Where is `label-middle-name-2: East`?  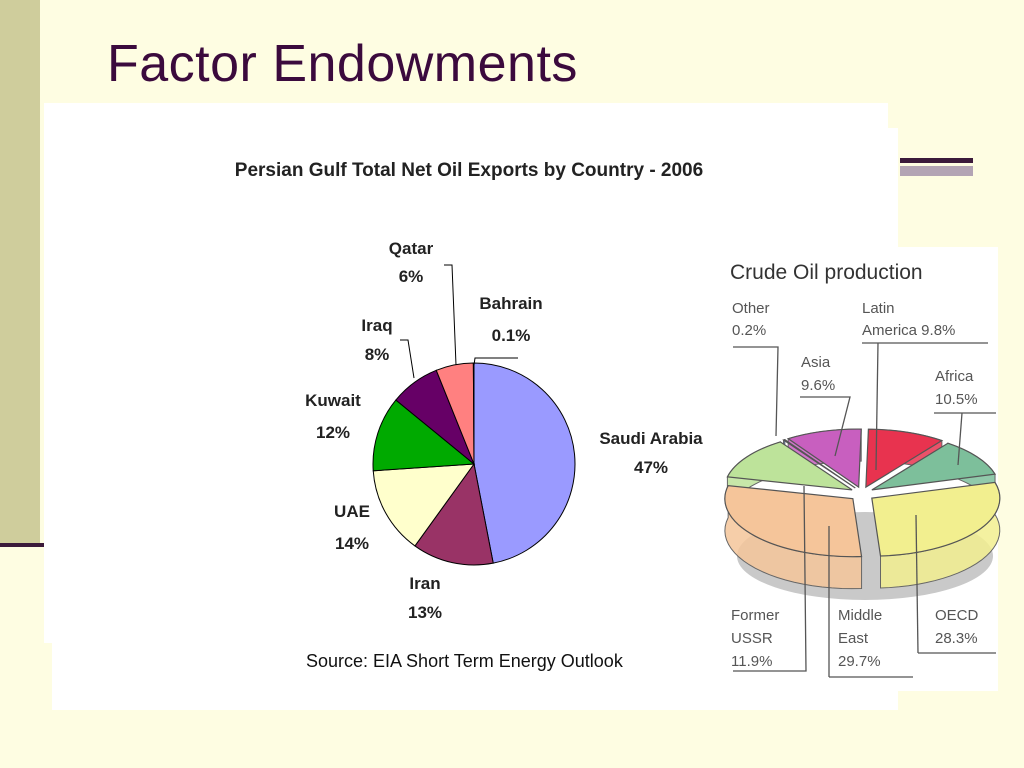 label-middle-name-2: East is located at coordinates (853, 638).